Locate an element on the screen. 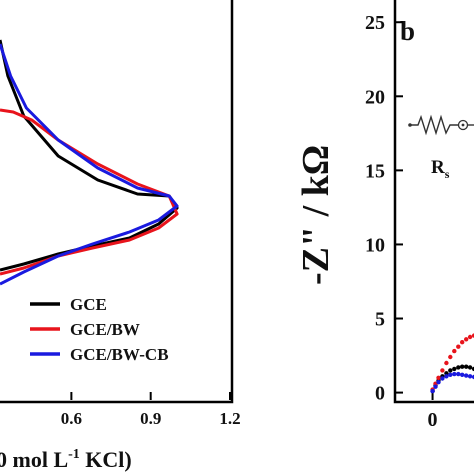  x-tick-label: 0.6 is located at coordinates (71, 418).